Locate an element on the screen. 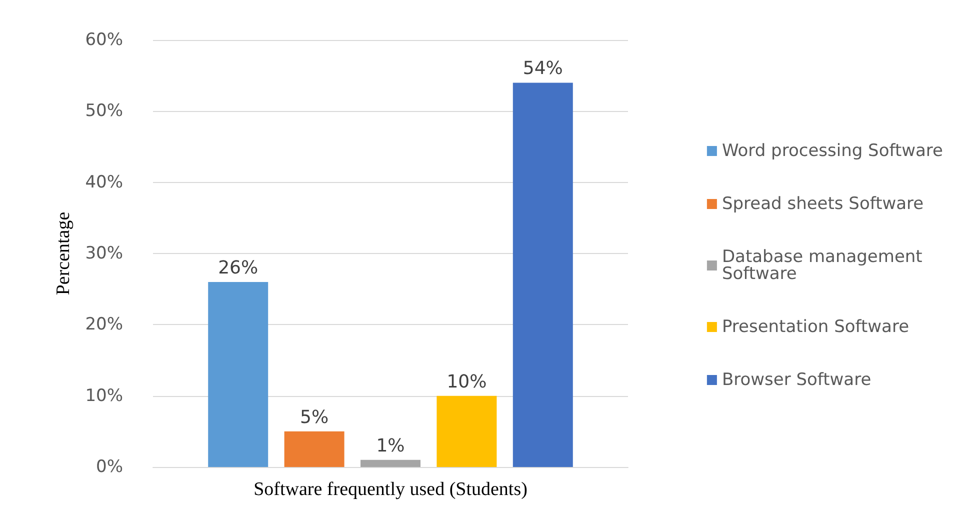 This screenshot has width=968, height=531. y-tick-label: 20% is located at coordinates (104, 324).